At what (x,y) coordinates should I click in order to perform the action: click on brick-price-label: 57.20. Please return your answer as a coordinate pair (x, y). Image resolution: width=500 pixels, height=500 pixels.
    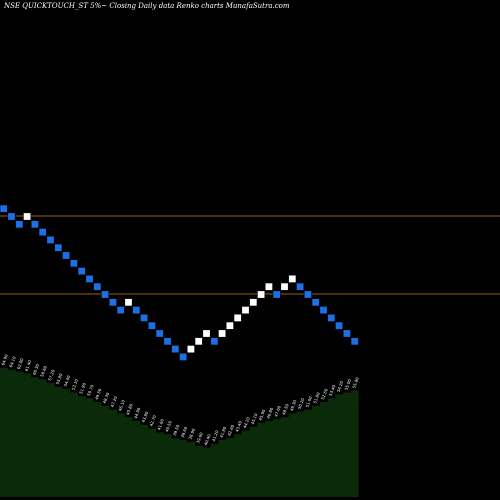
    Looking at the image, I should click on (51, 374).